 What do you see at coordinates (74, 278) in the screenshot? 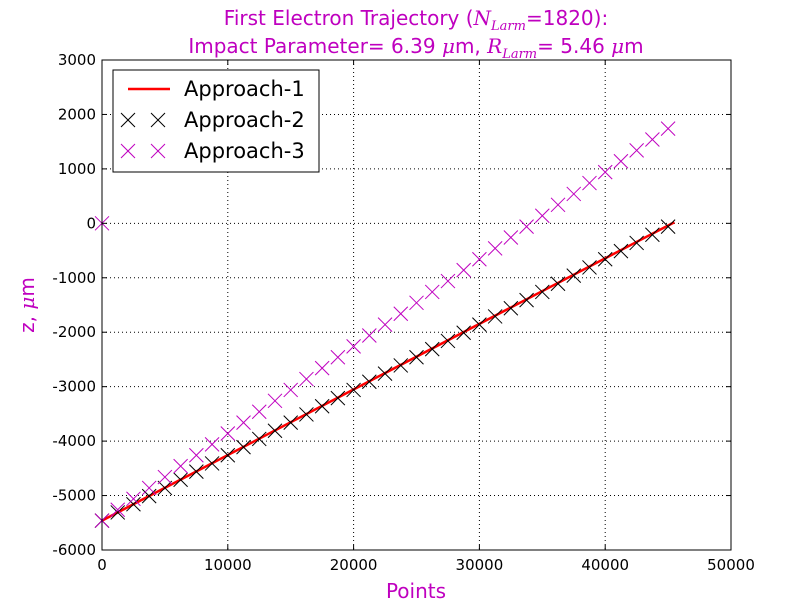
I see `y-tick-label: -1000` at bounding box center [74, 278].